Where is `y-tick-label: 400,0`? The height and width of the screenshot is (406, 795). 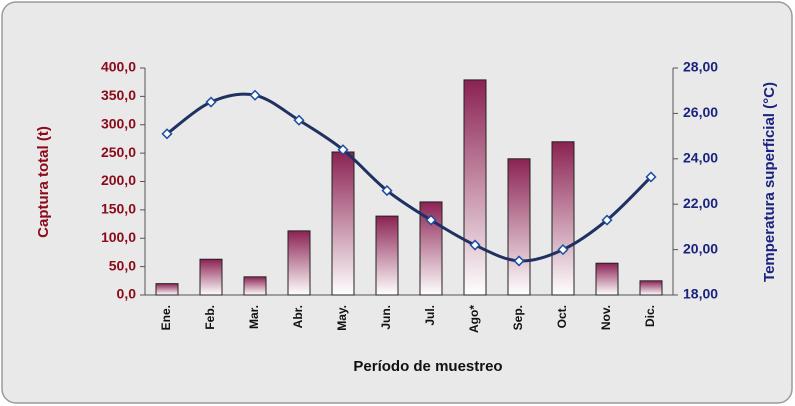
y-tick-label: 400,0 is located at coordinates (118, 67).